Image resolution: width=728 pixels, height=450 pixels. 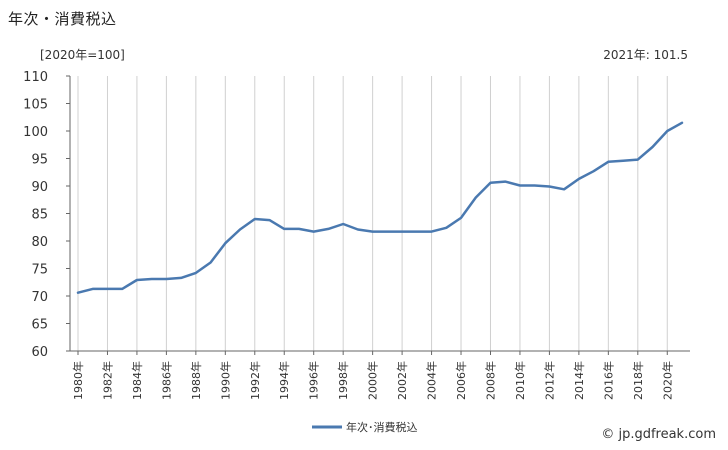 I want to click on legend: 年次･消費税込, so click(x=365, y=427).